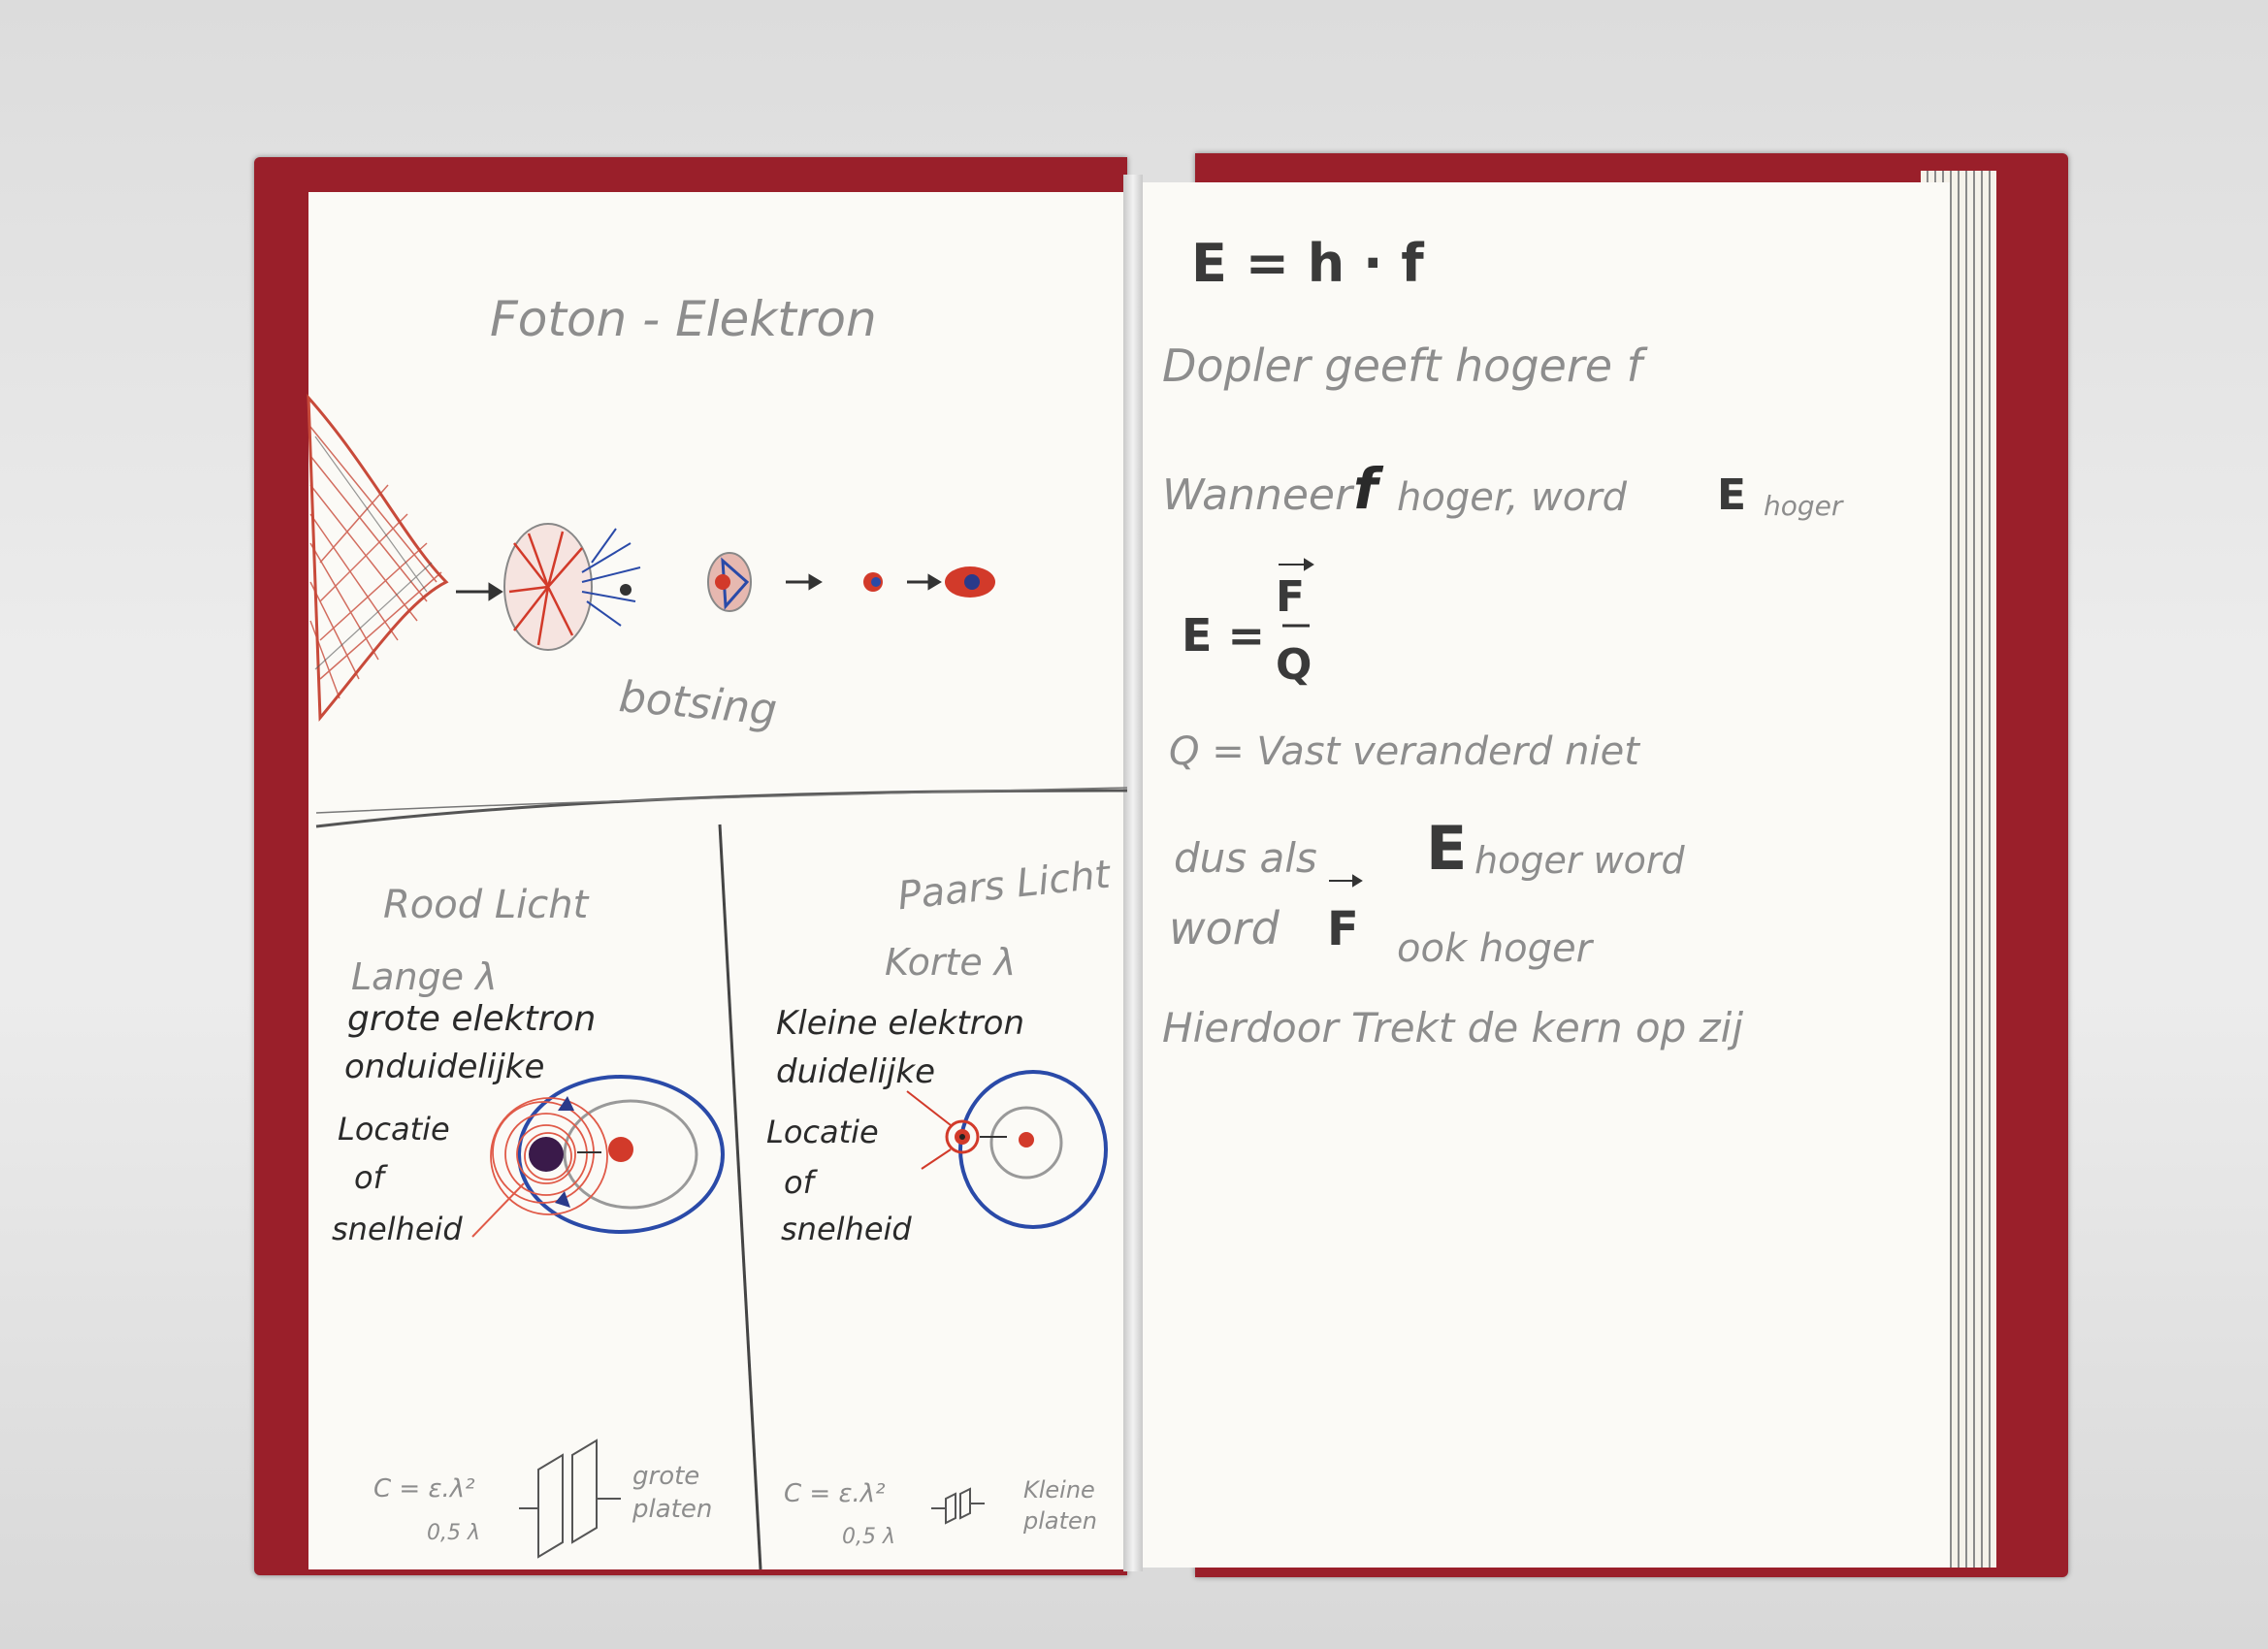  What do you see at coordinates (835, 1493) in the screenshot?
I see `purple-formula-top: C = ε.λ²` at bounding box center [835, 1493].